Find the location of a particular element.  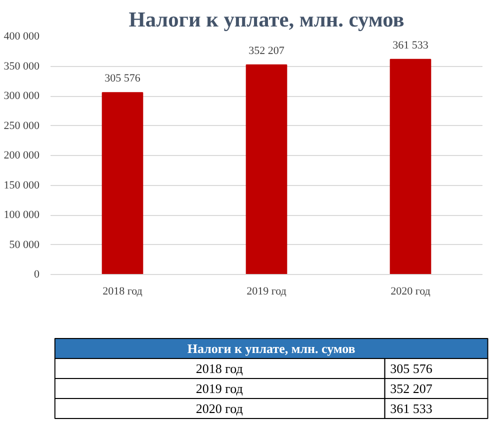

text: Налоги к уплате, млн. сумов is located at coordinates (271, 348).